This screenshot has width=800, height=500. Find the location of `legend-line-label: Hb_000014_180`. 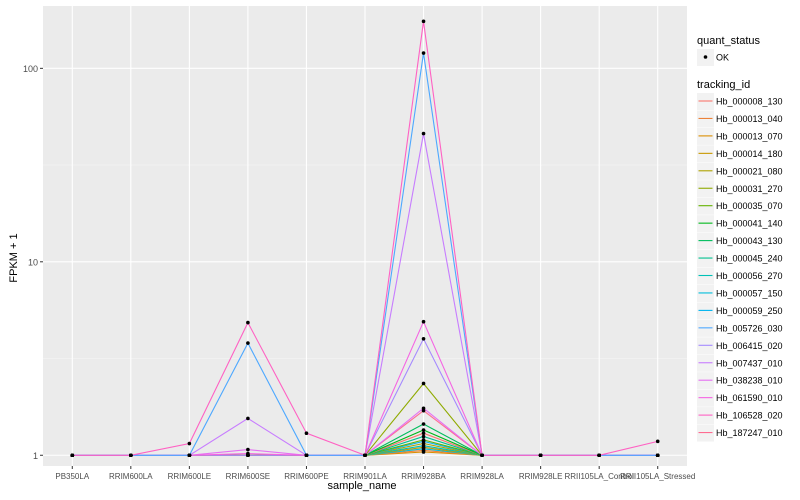

legend-line-label: Hb_000014_180 is located at coordinates (749, 154).